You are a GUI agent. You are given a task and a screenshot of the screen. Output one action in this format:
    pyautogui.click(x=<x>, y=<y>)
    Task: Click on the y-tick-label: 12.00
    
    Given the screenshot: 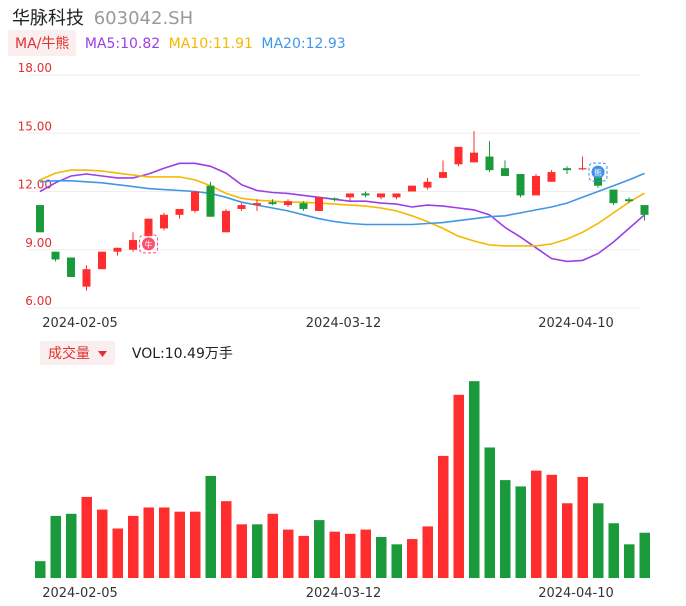 What is the action you would take?
    pyautogui.click(x=35, y=185)
    